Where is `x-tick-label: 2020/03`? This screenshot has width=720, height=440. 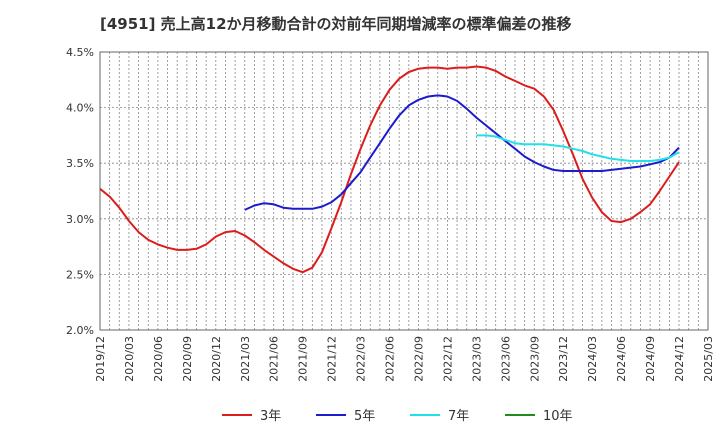
x-tick-label: 2020/03 is located at coordinates (129, 359).